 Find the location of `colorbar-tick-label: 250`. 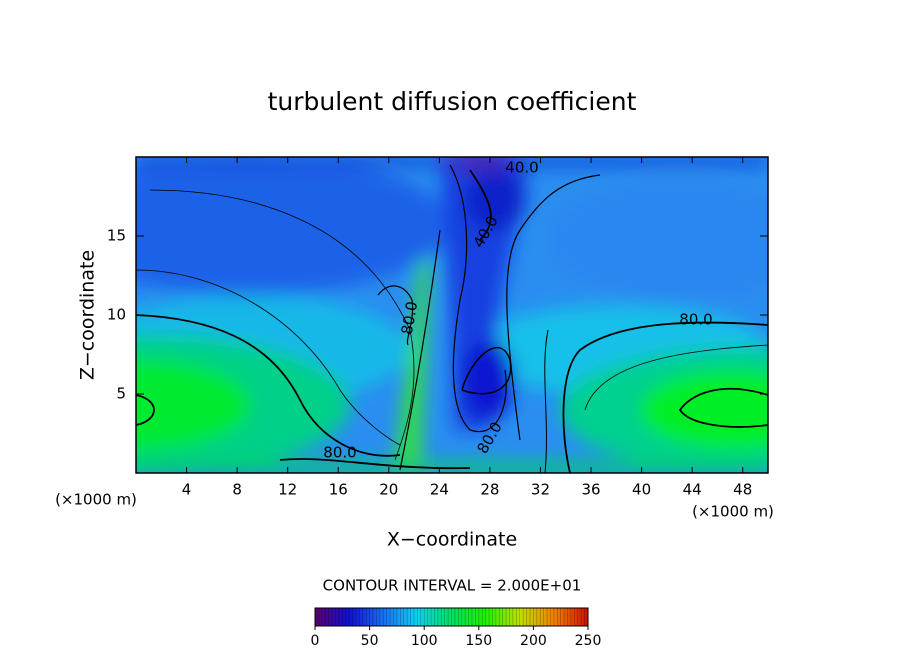

colorbar-tick-label: 250 is located at coordinates (588, 641).